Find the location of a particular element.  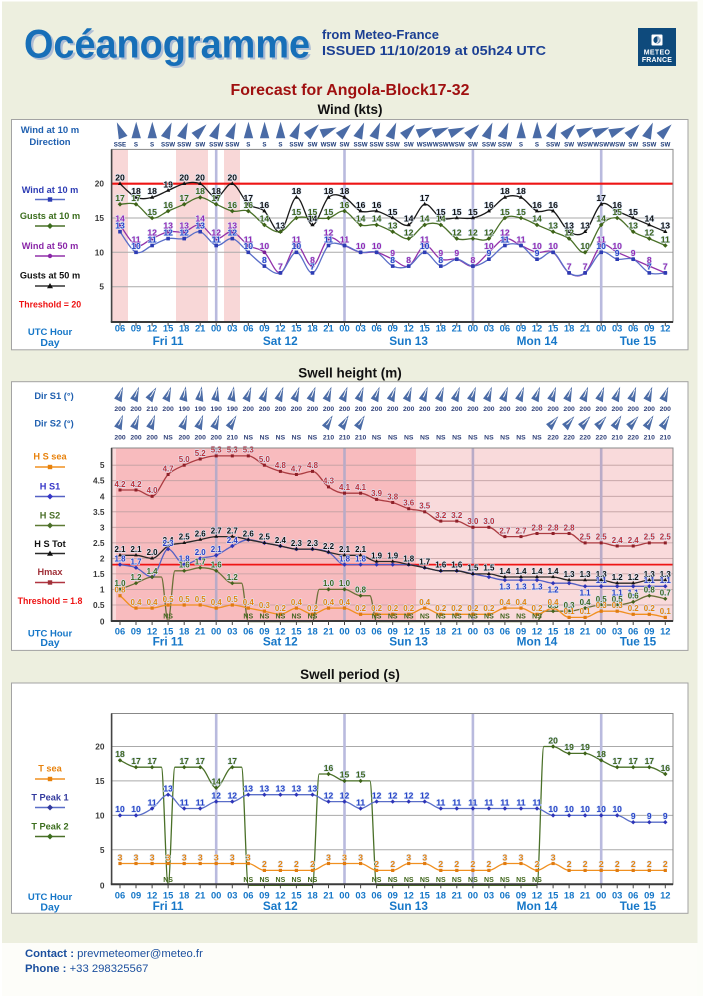

svg-text: Sat 12 is located at coordinates (280, 906).